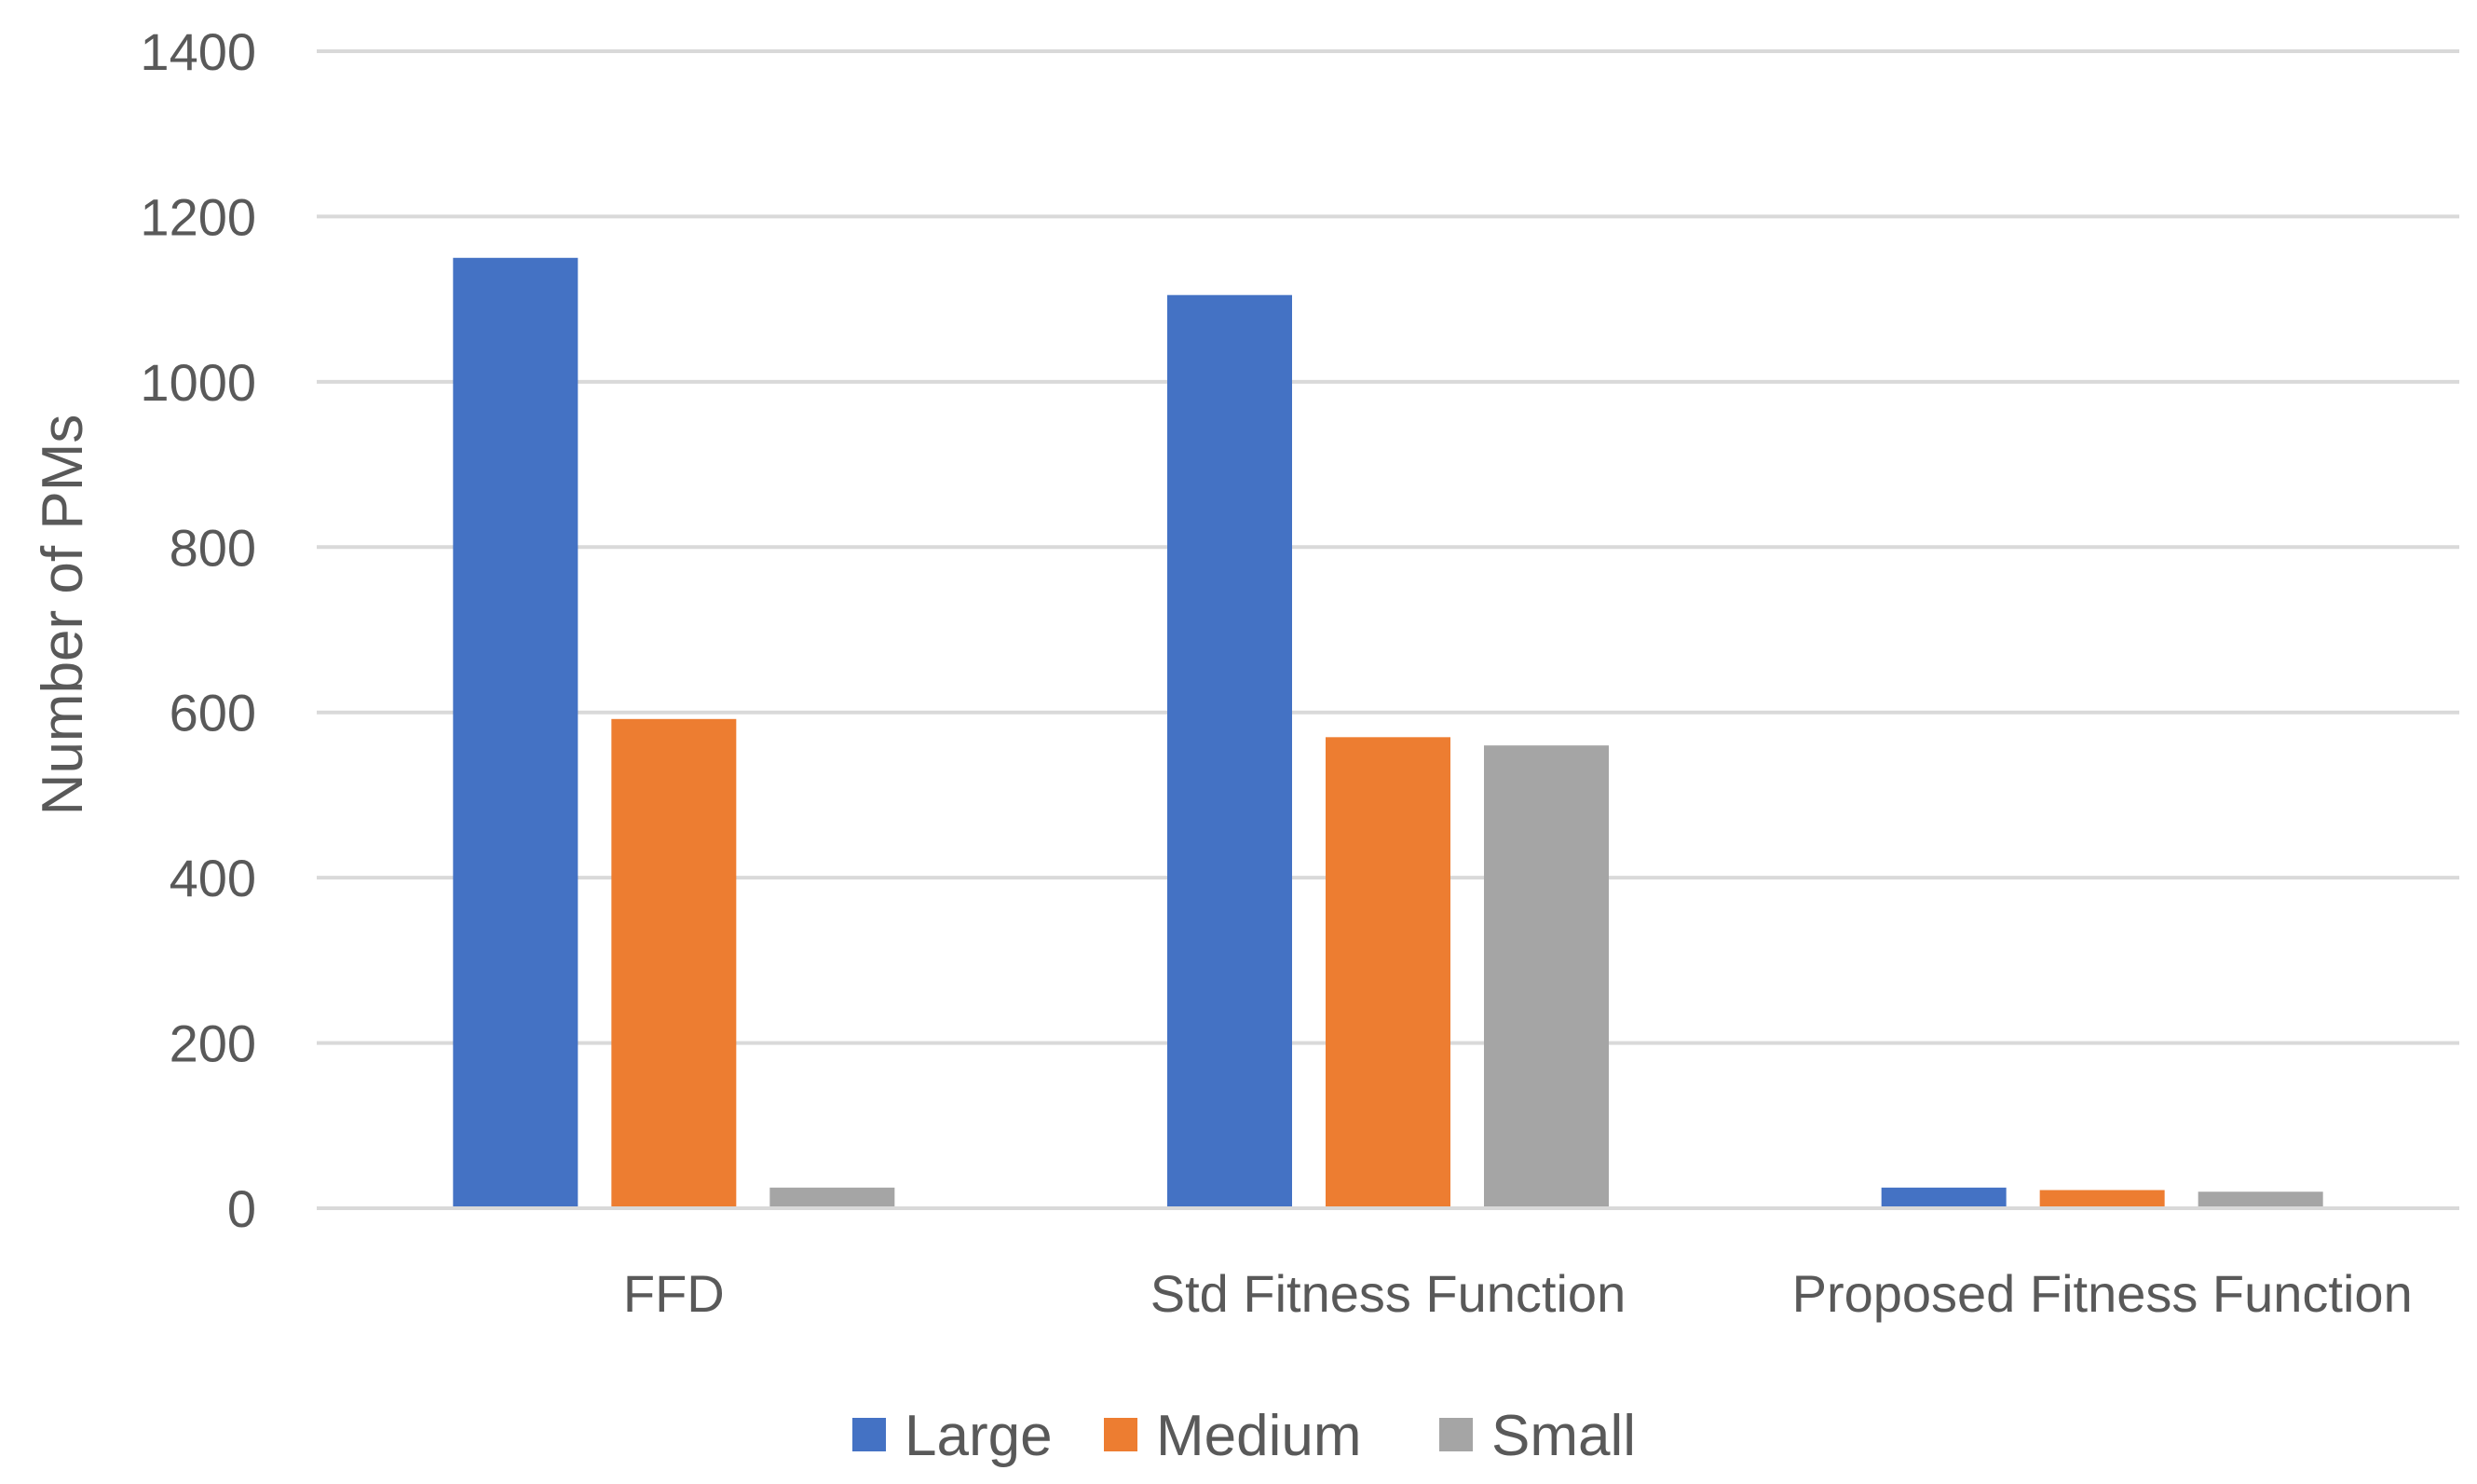 Image resolution: width=2477 pixels, height=1484 pixels. Describe the element at coordinates (2102, 1199) in the screenshot. I see `bar-medium-proposed-fitness-function` at that location.